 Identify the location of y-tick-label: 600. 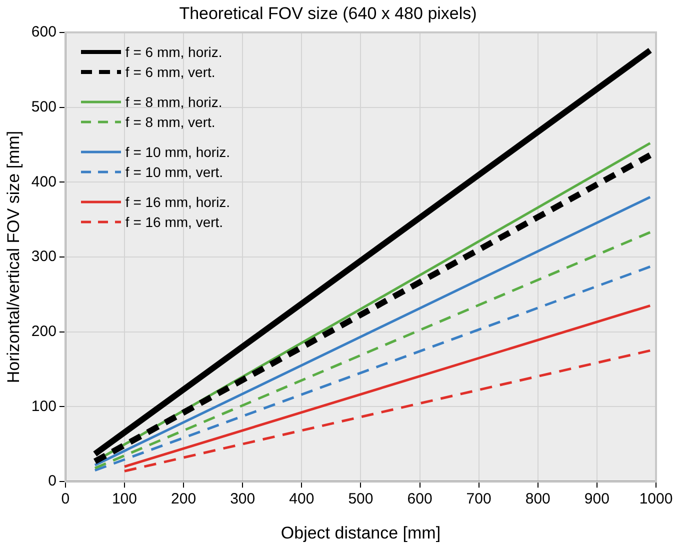
(43, 32).